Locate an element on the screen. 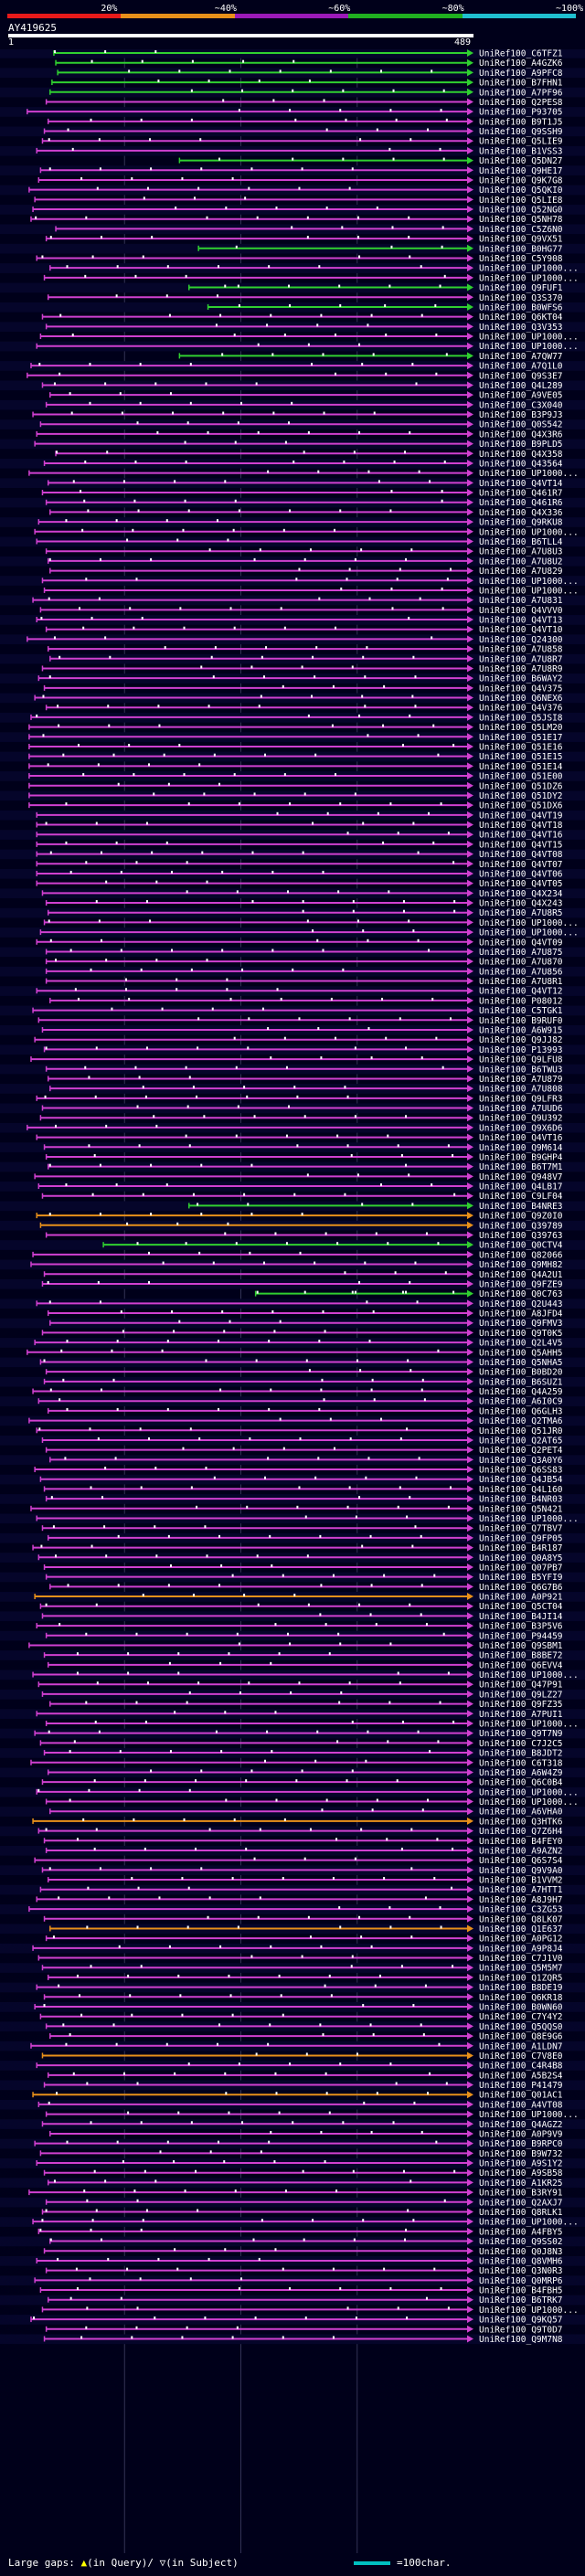 The height and width of the screenshot is (2576, 585). hit-label: UniRef100_B8JDT2 is located at coordinates (521, 1754).